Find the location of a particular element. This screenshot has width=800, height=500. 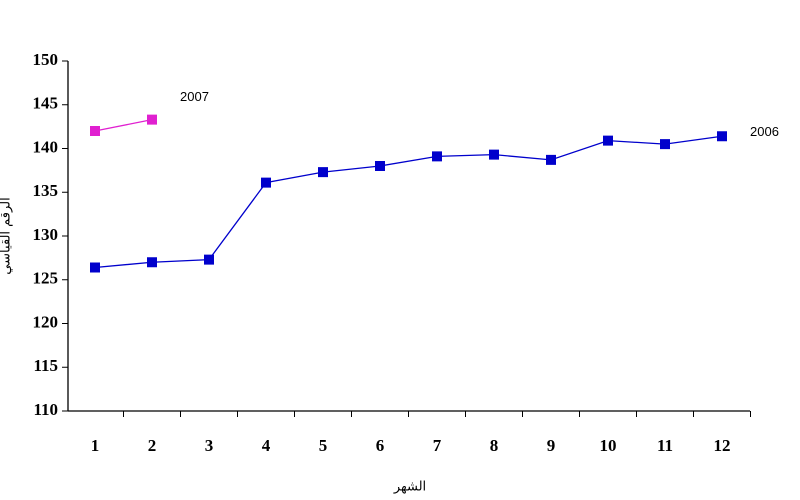

series-line is located at coordinates (123, 125).